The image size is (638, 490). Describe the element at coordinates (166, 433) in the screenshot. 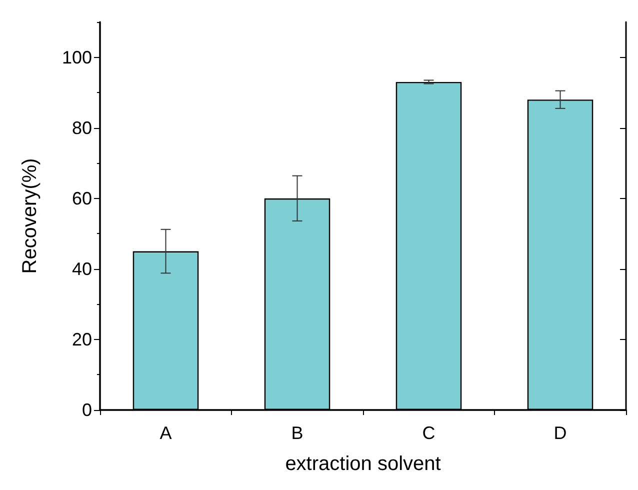

I see `x-tick-label: A` at that location.